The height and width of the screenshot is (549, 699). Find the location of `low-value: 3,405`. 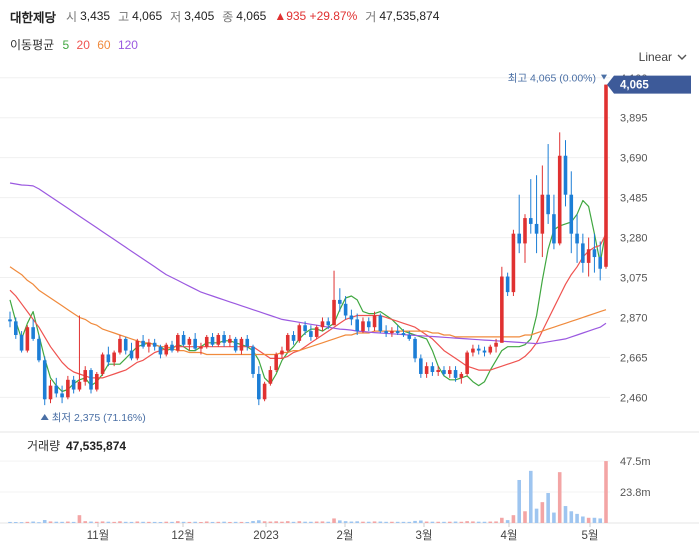

low-value: 3,405 is located at coordinates (199, 16).